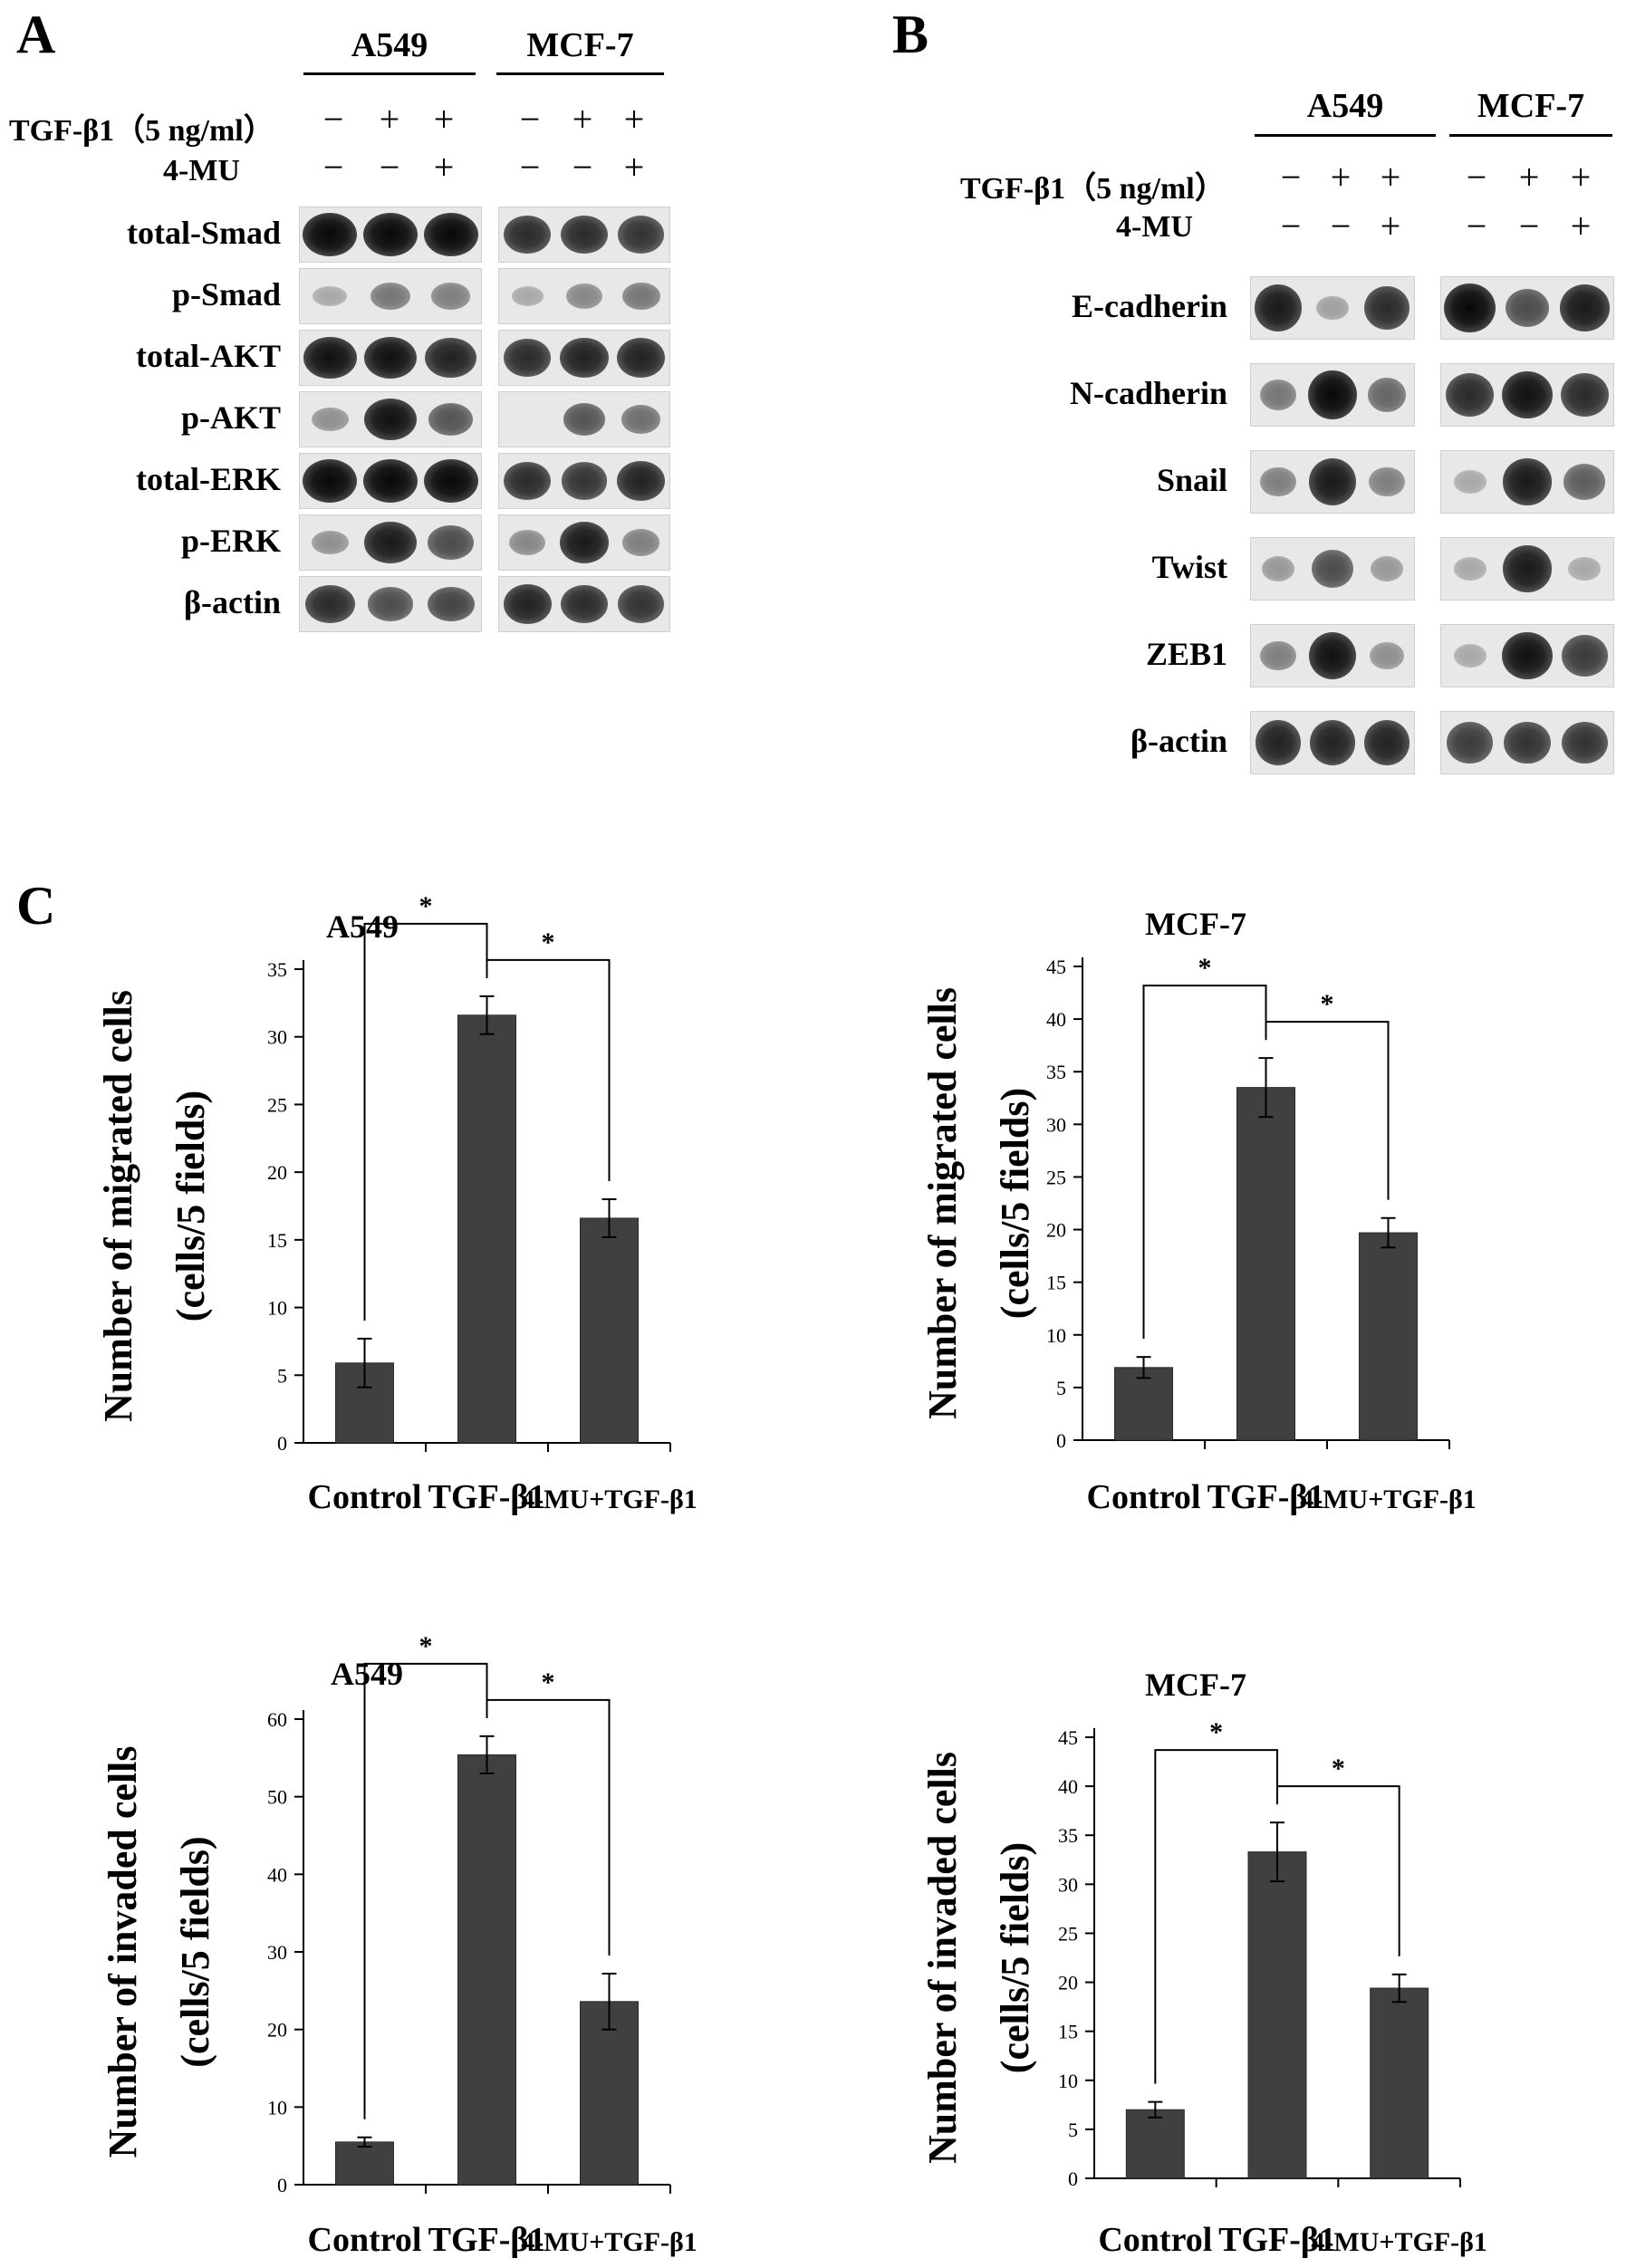  Describe the element at coordinates (1056, 1177) in the screenshot. I see `y-tick-label: 25` at that location.